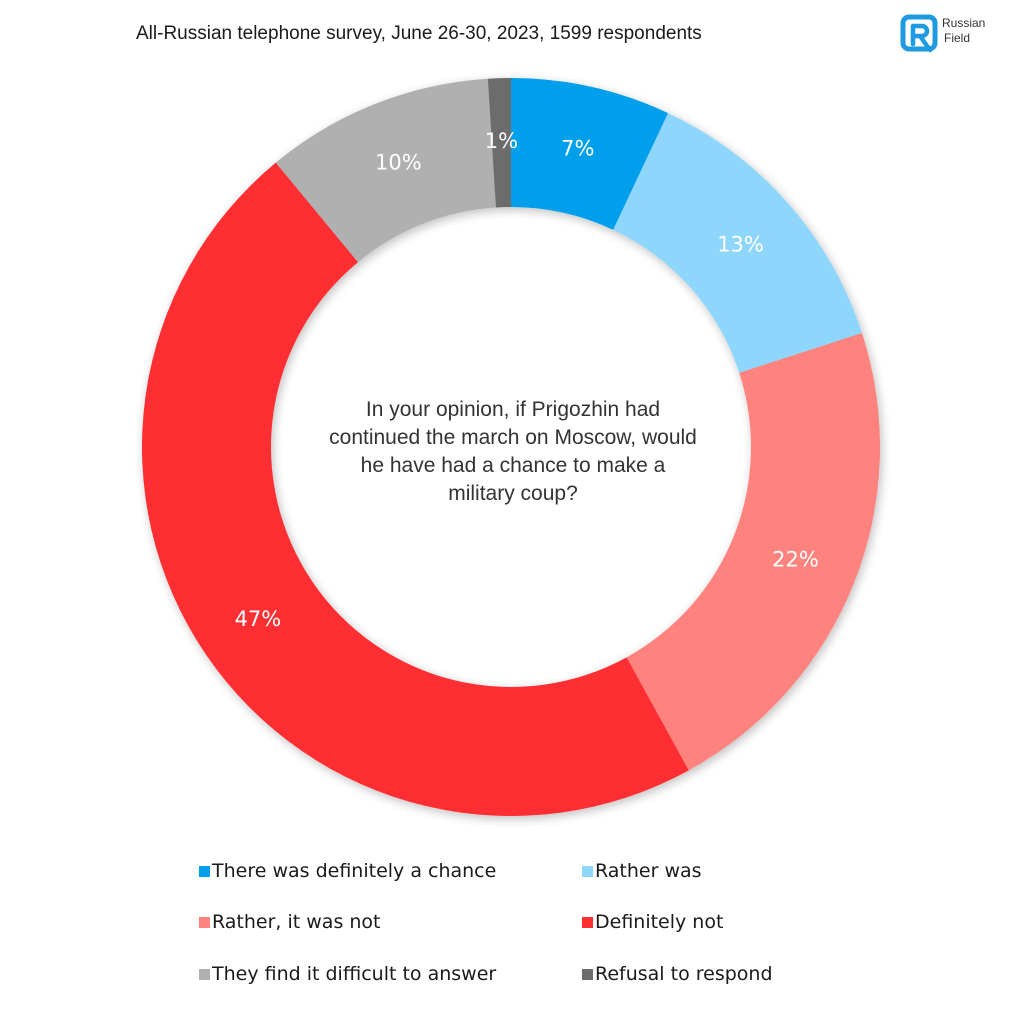 The height and width of the screenshot is (1024, 1024). I want to click on slice-data-label: 13%, so click(740, 245).